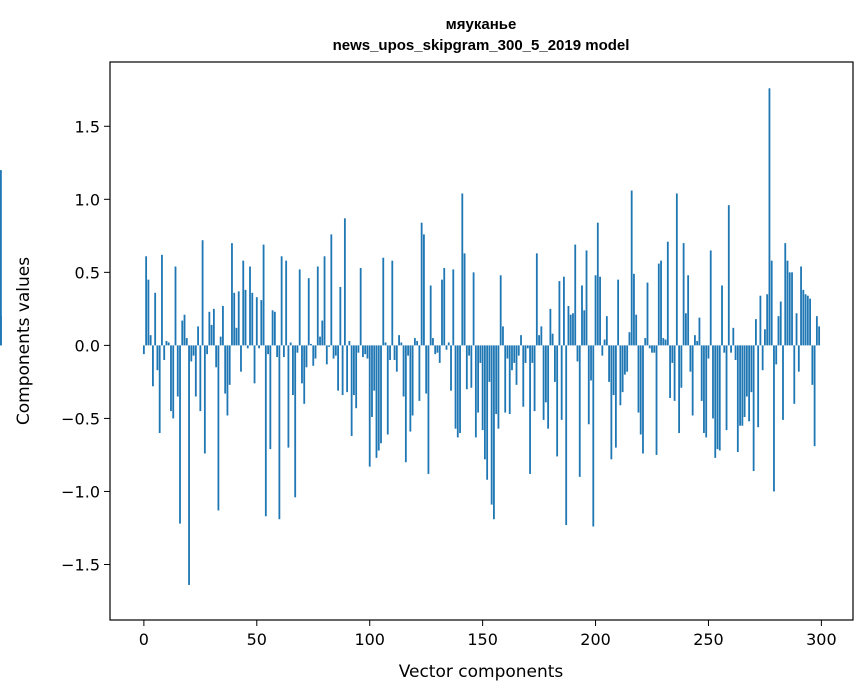 Image resolution: width=867 pixels, height=696 pixels. What do you see at coordinates (24, 341) in the screenshot?
I see `y-axis-label: Components values` at bounding box center [24, 341].